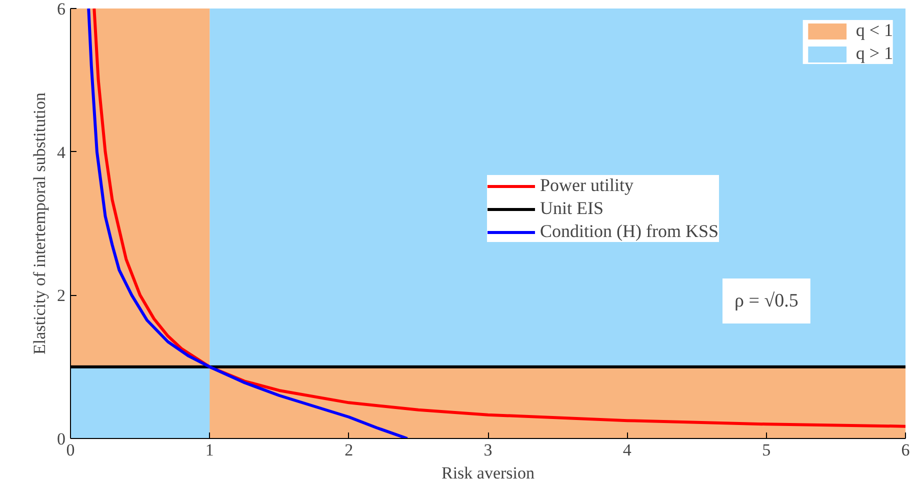 The width and height of the screenshot is (921, 502). What do you see at coordinates (766, 450) in the screenshot?
I see `x-tick-label: 5` at bounding box center [766, 450].